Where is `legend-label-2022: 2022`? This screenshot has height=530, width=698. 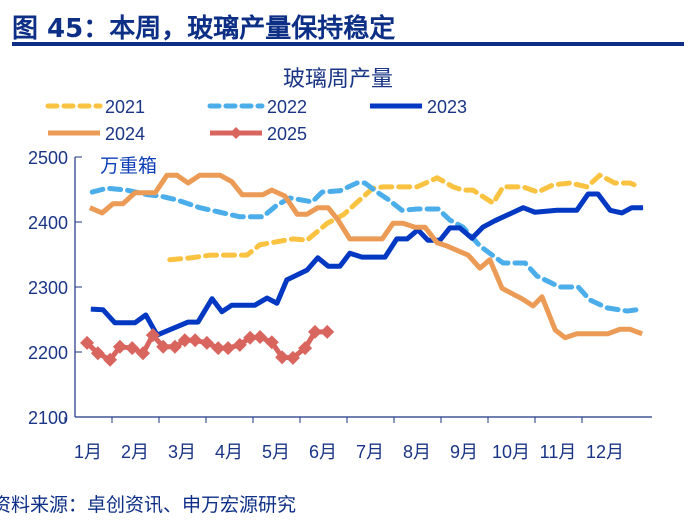 legend-label-2022: 2022 is located at coordinates (287, 107).